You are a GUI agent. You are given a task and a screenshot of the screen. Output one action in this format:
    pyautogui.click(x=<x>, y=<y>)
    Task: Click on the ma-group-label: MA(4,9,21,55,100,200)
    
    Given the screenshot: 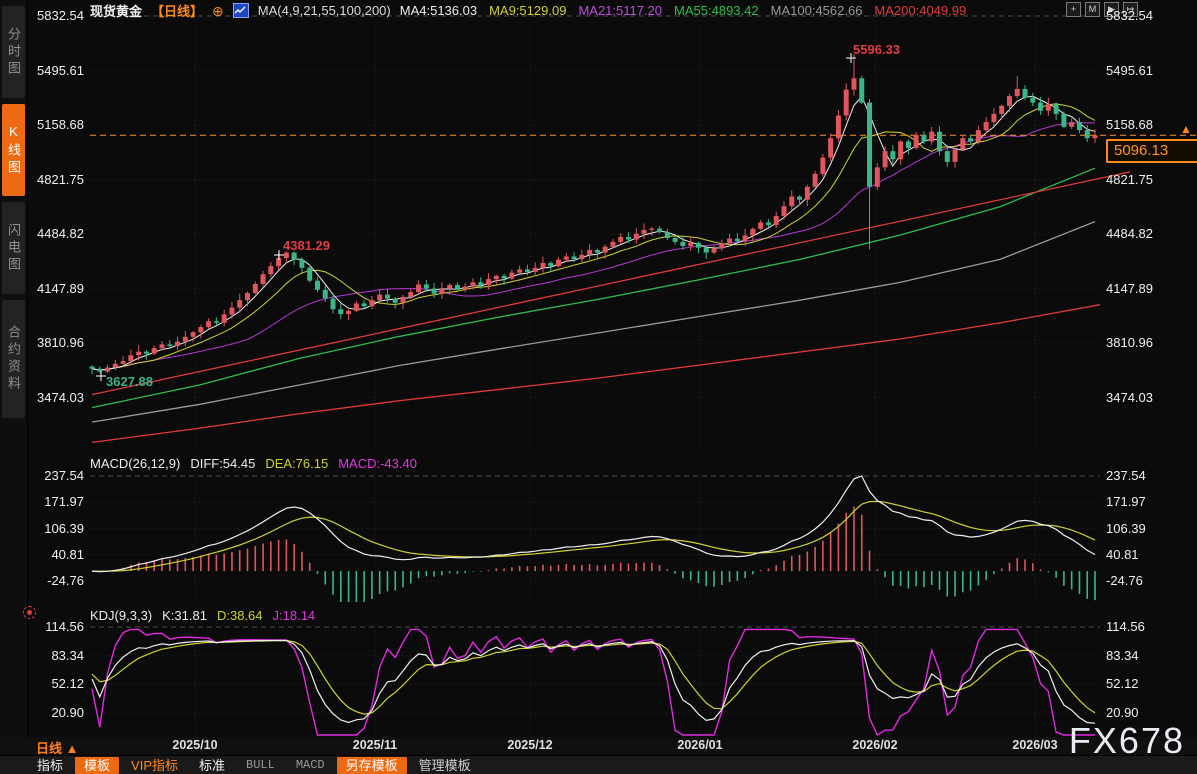 What is the action you would take?
    pyautogui.click(x=324, y=10)
    